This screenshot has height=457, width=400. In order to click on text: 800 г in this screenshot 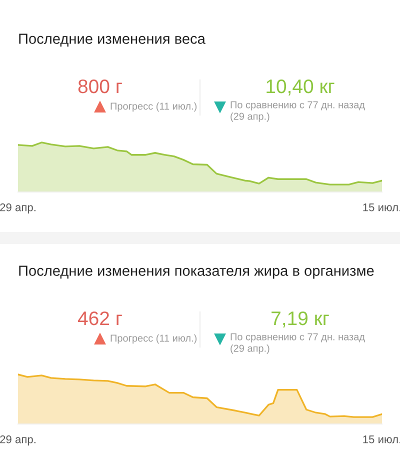, I will do `click(100, 86)`.